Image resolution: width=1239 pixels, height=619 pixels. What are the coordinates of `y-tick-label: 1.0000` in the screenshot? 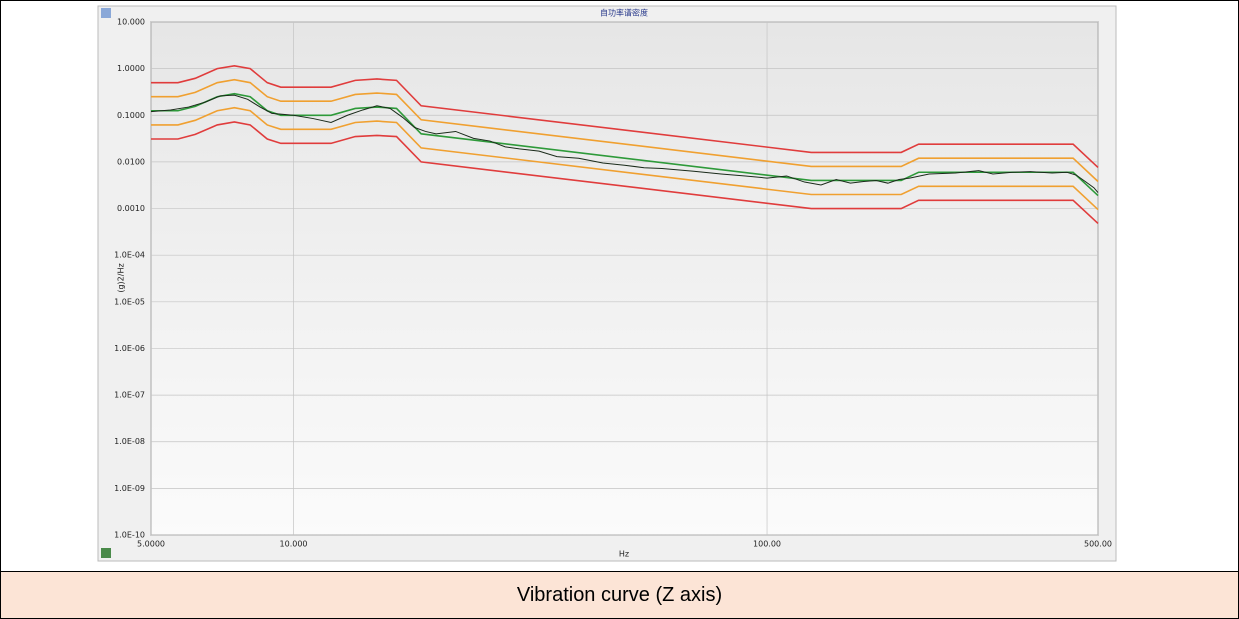 It's located at (131, 68).